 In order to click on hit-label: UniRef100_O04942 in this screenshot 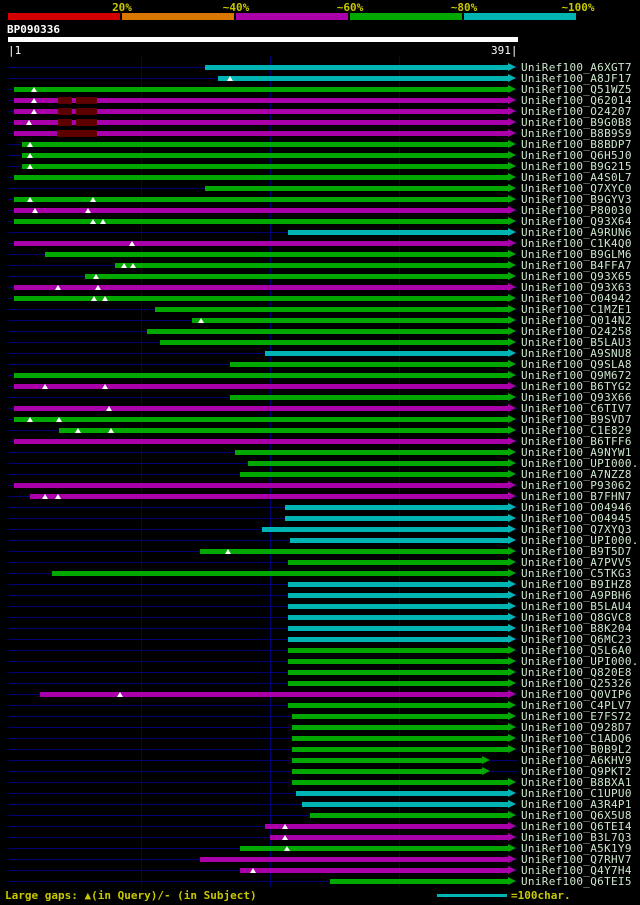, I will do `click(576, 298)`.